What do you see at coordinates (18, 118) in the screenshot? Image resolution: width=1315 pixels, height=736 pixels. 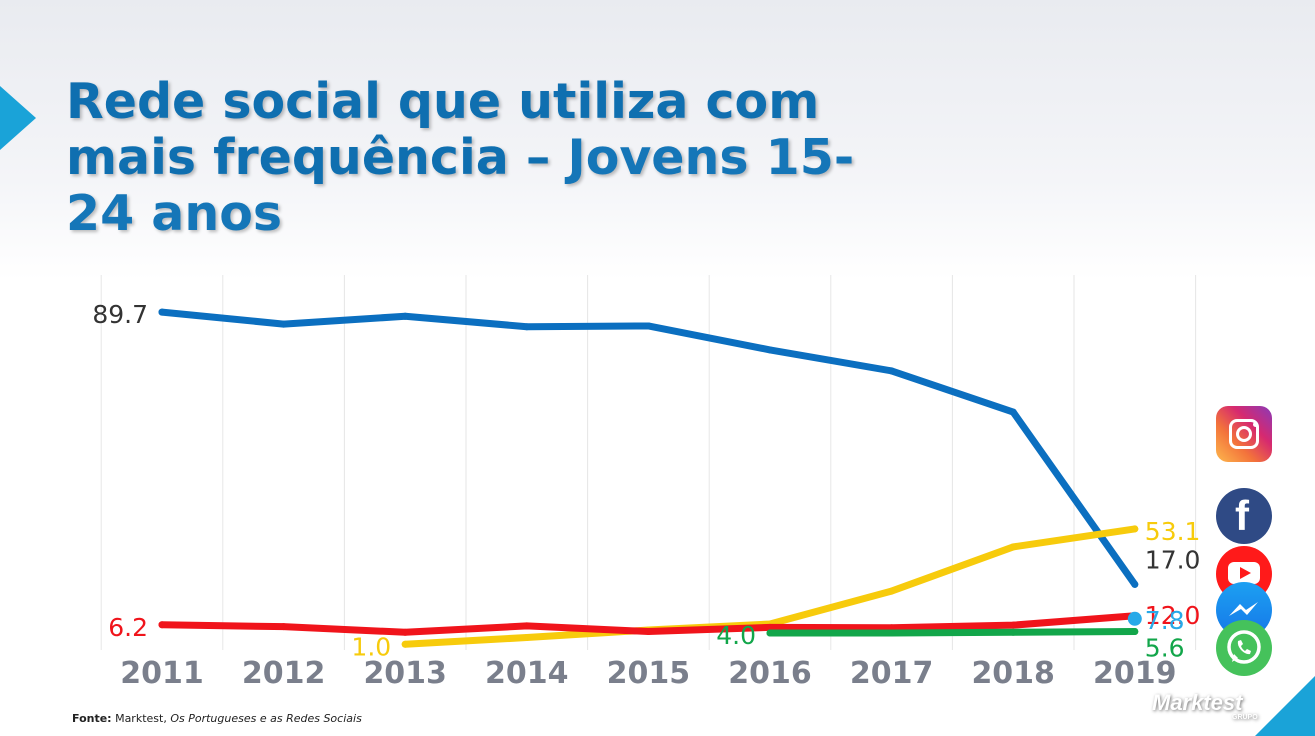 I see `corner-arrow-decoration` at bounding box center [18, 118].